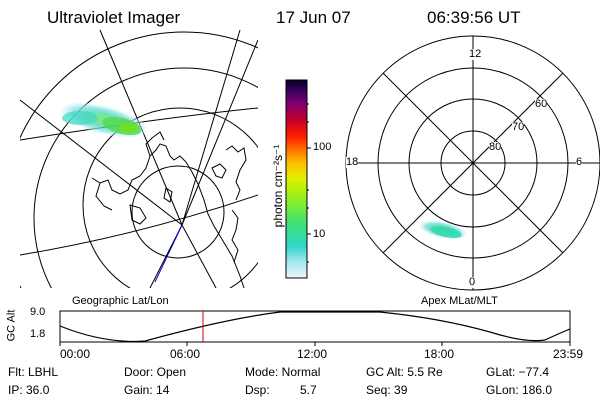 This screenshot has height=400, width=600. I want to click on geographic-auroral-emission, so click(104, 120).